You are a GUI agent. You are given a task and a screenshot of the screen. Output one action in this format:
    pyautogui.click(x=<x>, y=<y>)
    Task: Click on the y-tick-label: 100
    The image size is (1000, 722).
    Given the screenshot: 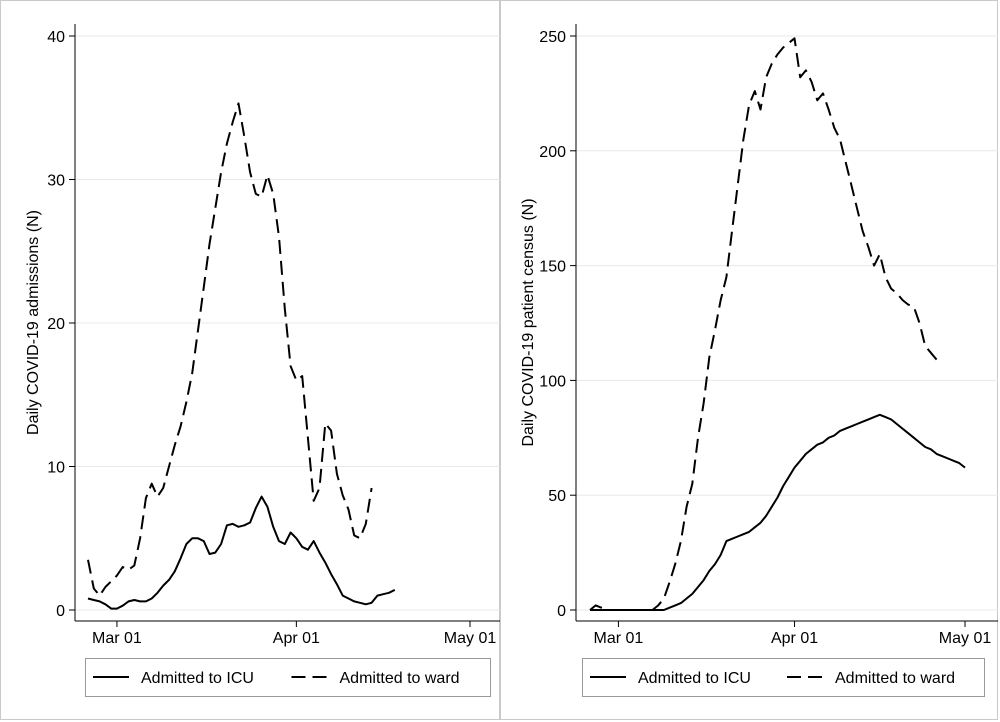 What is the action you would take?
    pyautogui.click(x=552, y=381)
    